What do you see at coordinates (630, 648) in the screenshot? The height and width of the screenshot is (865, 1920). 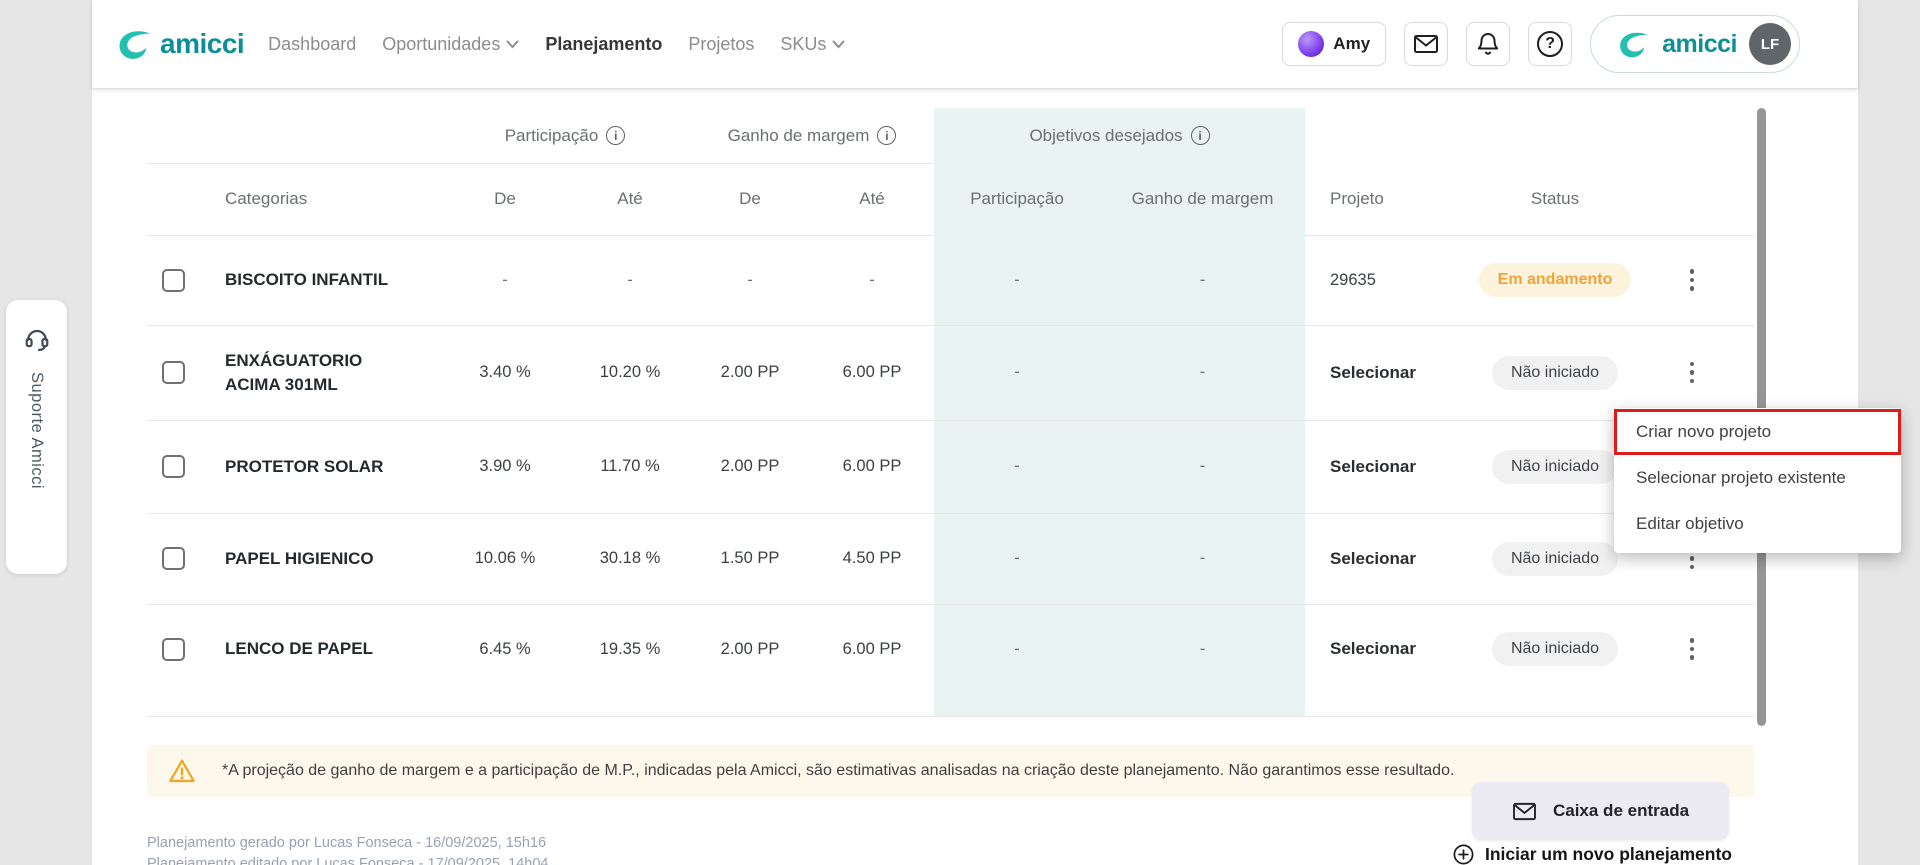 I see `cell-ate-participacao: 19.35 %` at bounding box center [630, 648].